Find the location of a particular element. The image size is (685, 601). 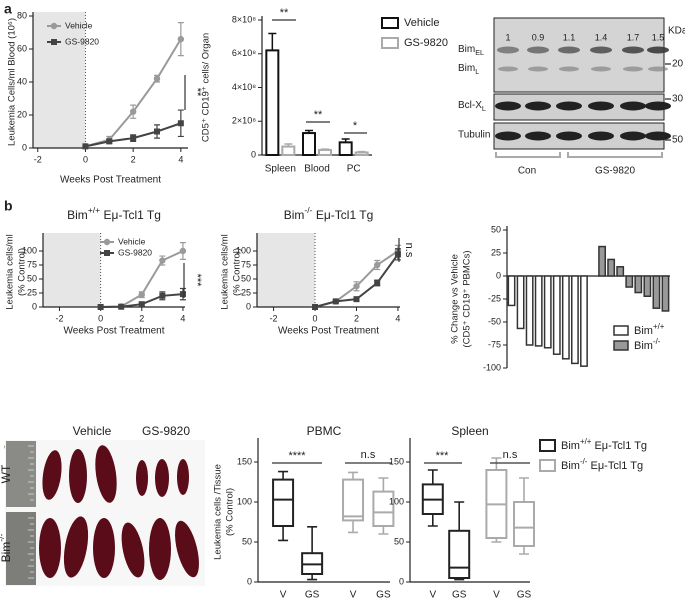

x-tick-label: 4 is located at coordinates (180, 159).